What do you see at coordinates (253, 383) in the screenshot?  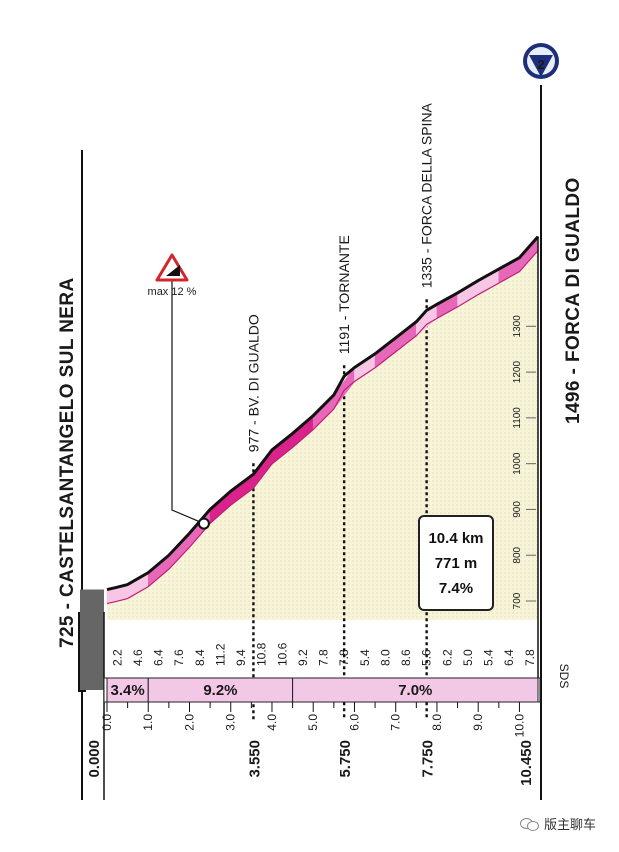 I see `summit-label: 977 - BV. DI GUALDO` at bounding box center [253, 383].